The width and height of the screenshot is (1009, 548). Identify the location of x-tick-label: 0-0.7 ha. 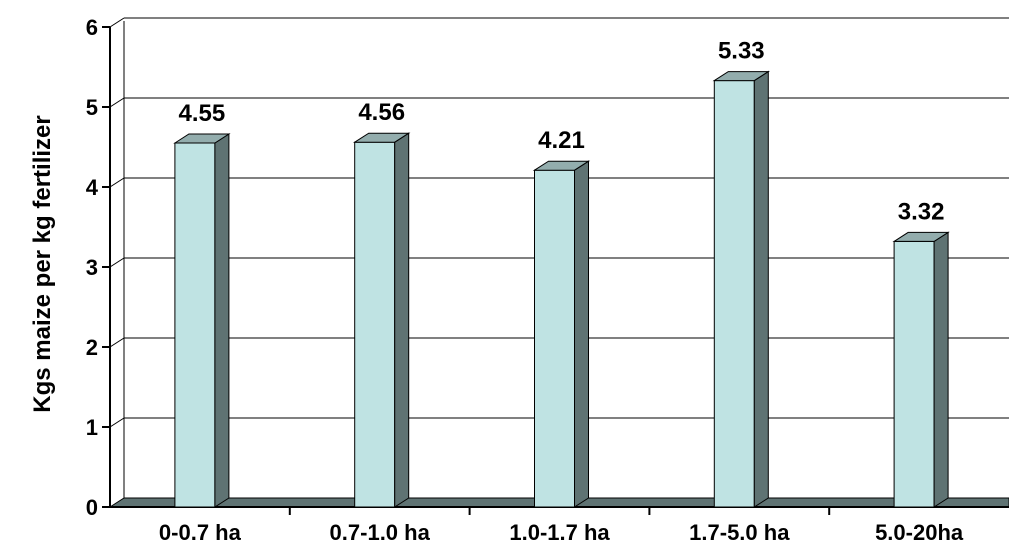
(200, 532).